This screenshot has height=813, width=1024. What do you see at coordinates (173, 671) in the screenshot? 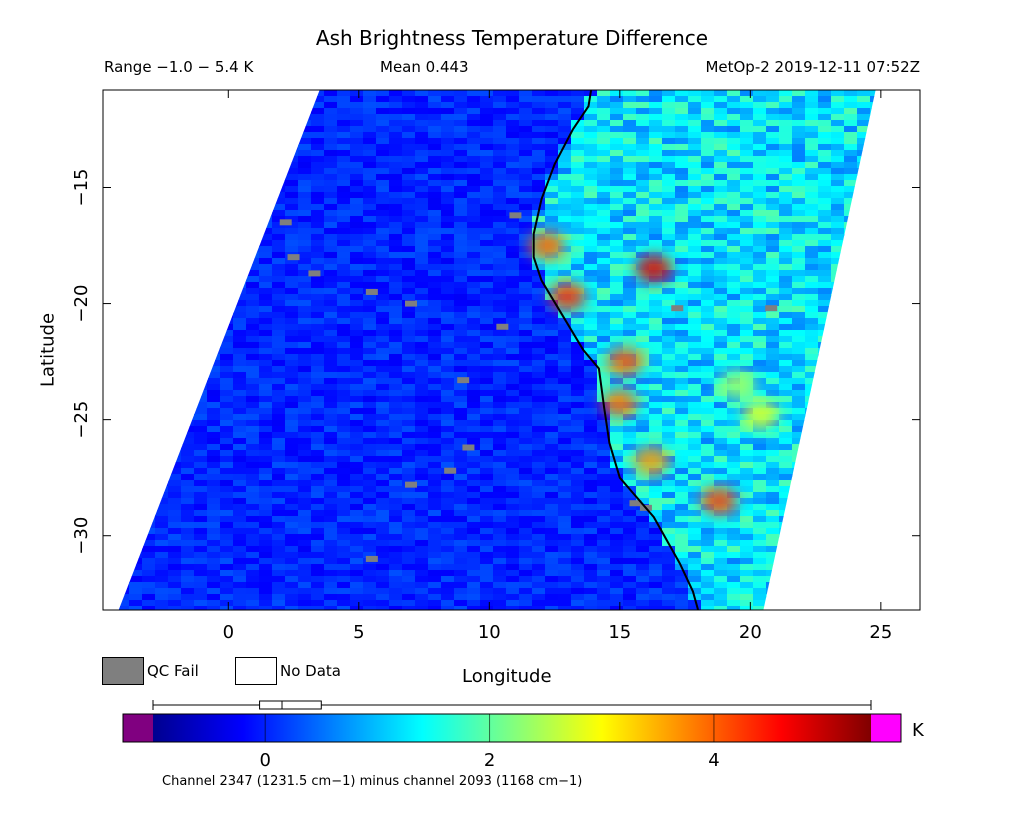
I see `qc-fail-label: QC Fail` at bounding box center [173, 671].